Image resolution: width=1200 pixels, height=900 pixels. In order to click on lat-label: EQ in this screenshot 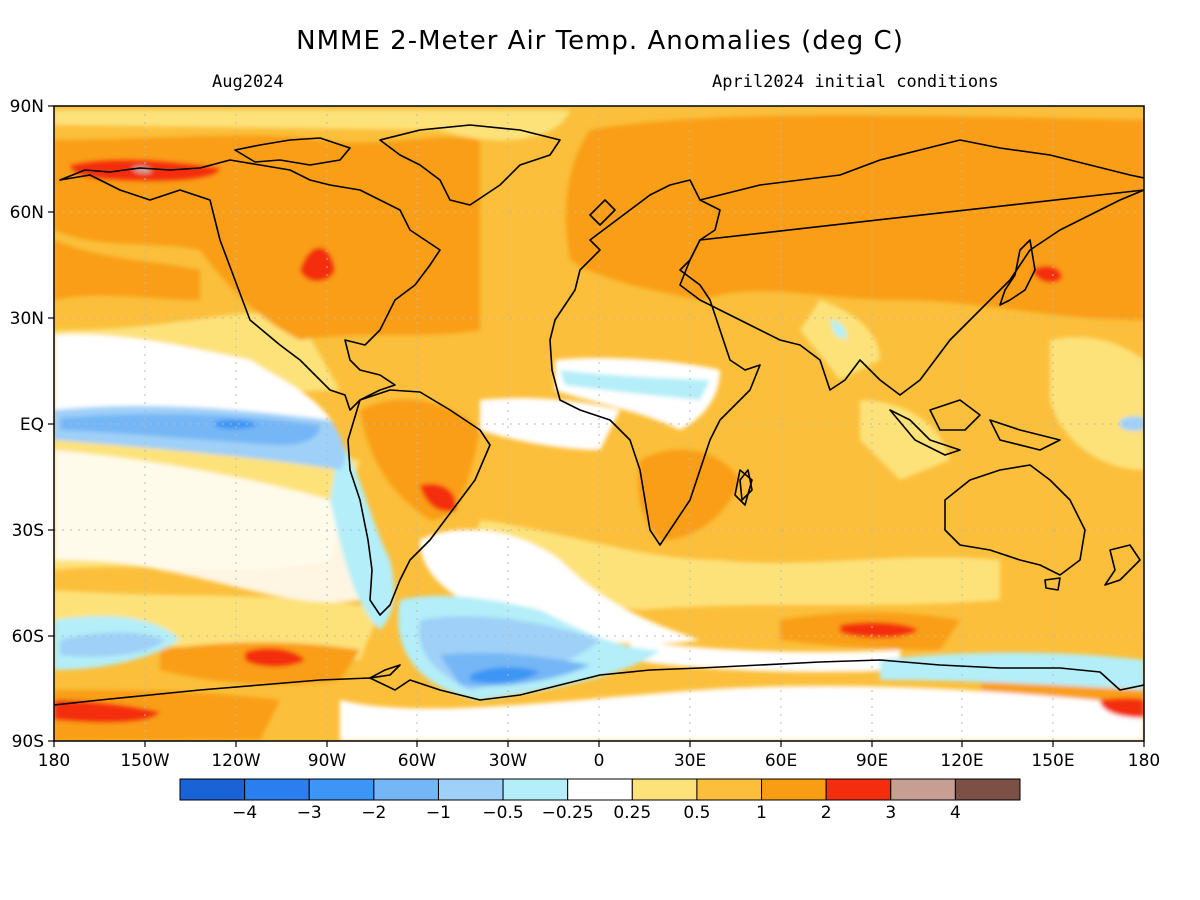, I will do `click(32, 425)`.